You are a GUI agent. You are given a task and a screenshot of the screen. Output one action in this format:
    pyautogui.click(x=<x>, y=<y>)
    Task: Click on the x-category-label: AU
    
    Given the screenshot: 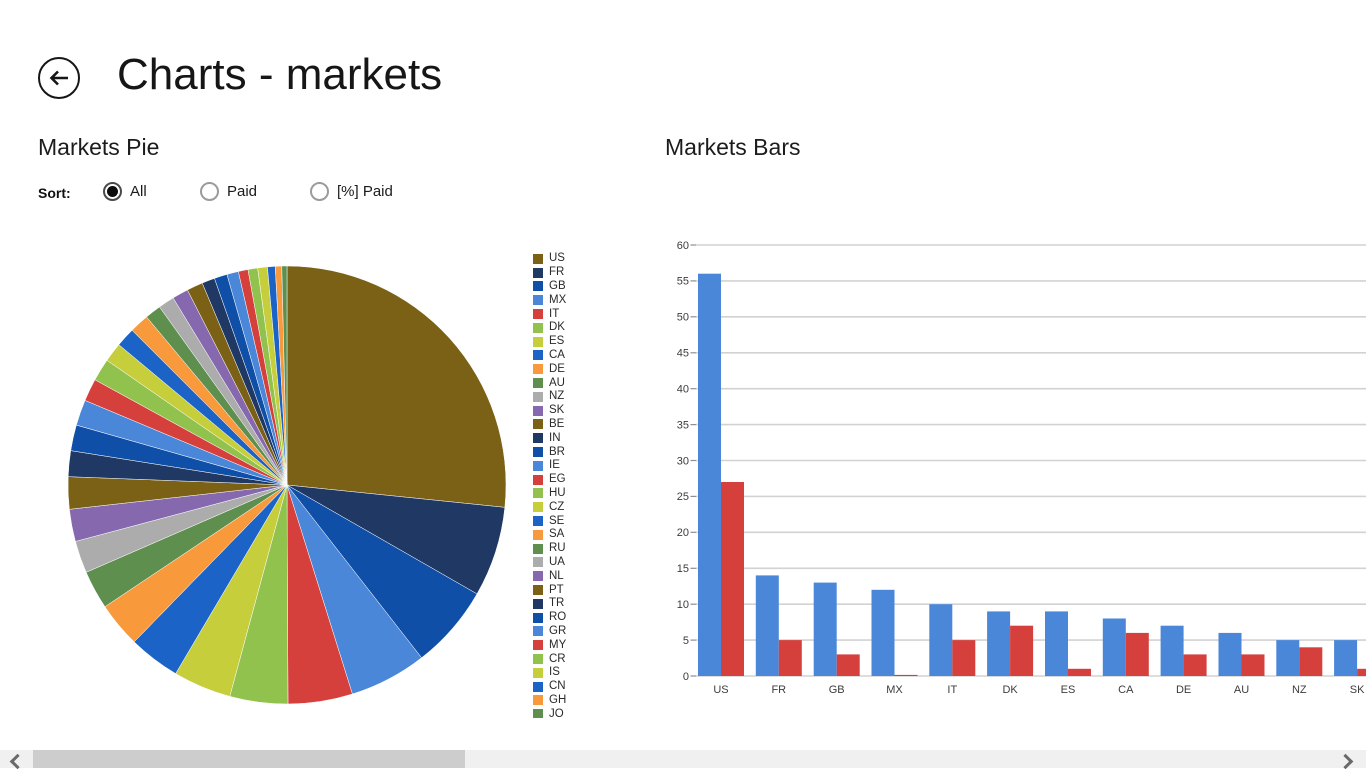 What is the action you would take?
    pyautogui.click(x=1241, y=690)
    